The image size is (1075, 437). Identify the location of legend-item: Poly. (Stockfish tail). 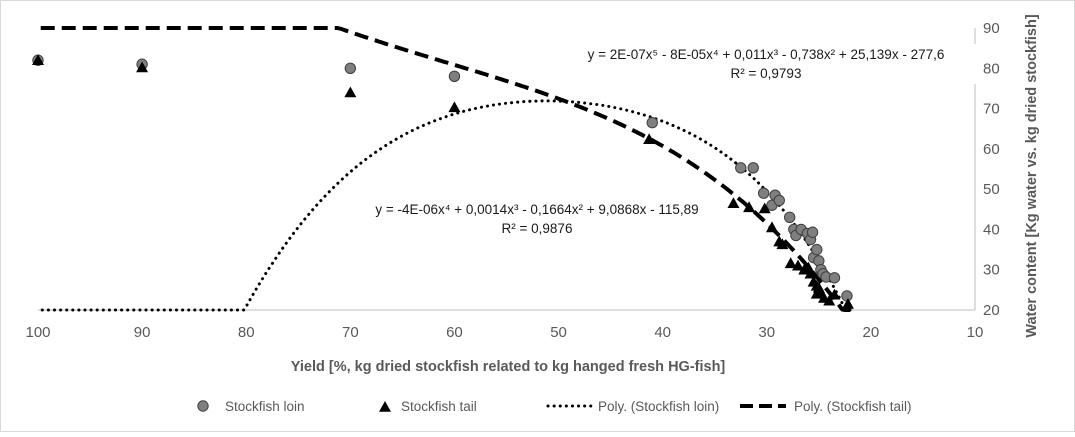
(826, 406).